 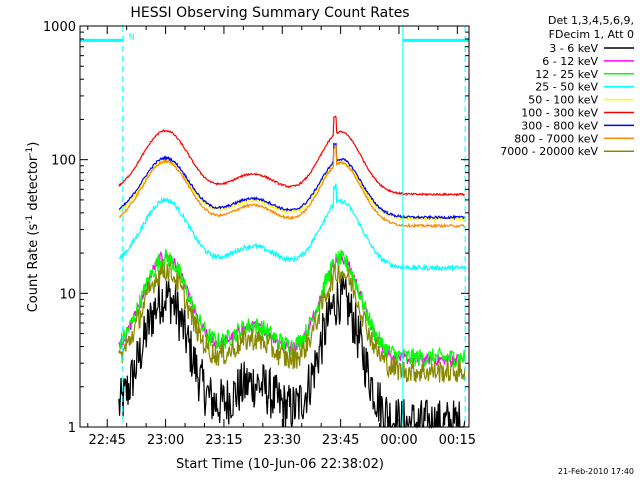 I want to click on x-tick-label: 23:15, so click(x=223, y=440).